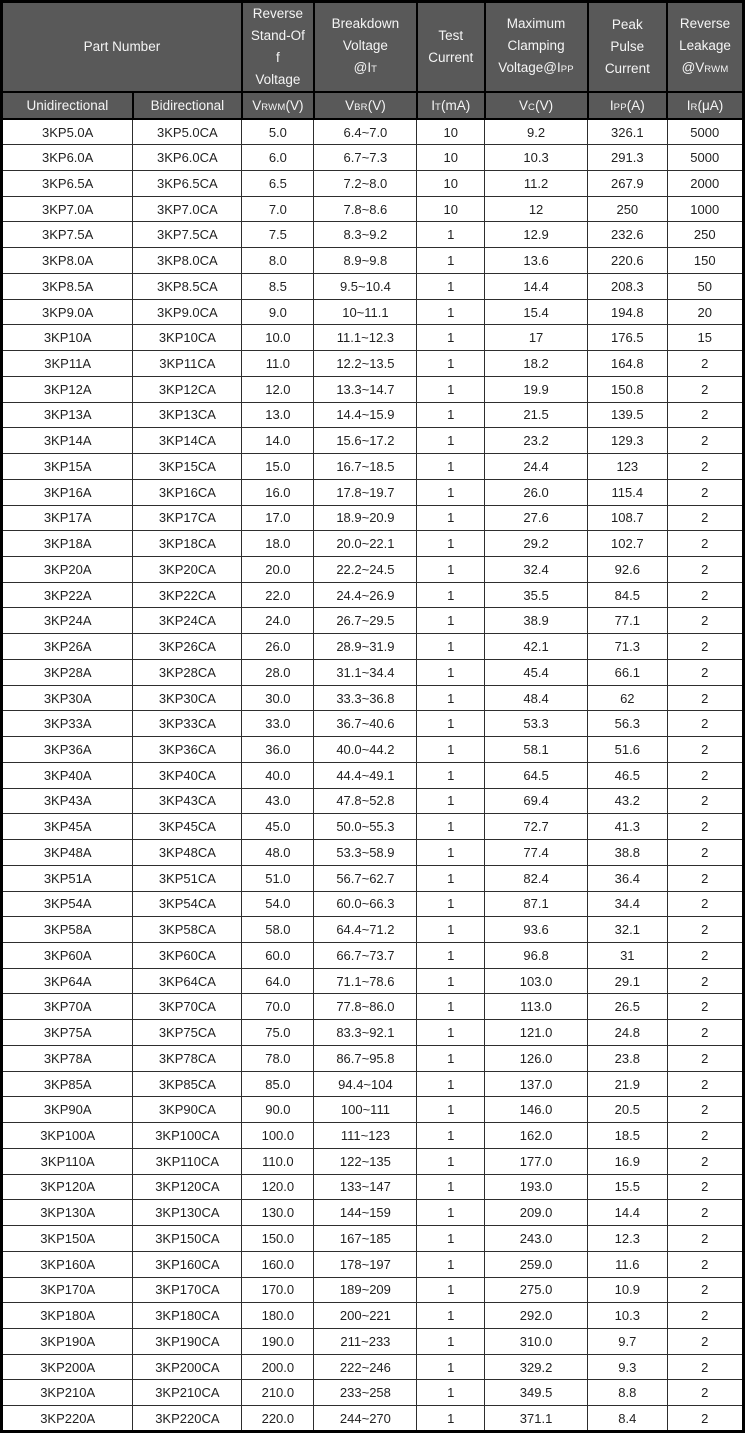 Image resolution: width=745 pixels, height=1433 pixels. What do you see at coordinates (67, 389) in the screenshot?
I see `cell-unidirectional-part: 3KP12A` at bounding box center [67, 389].